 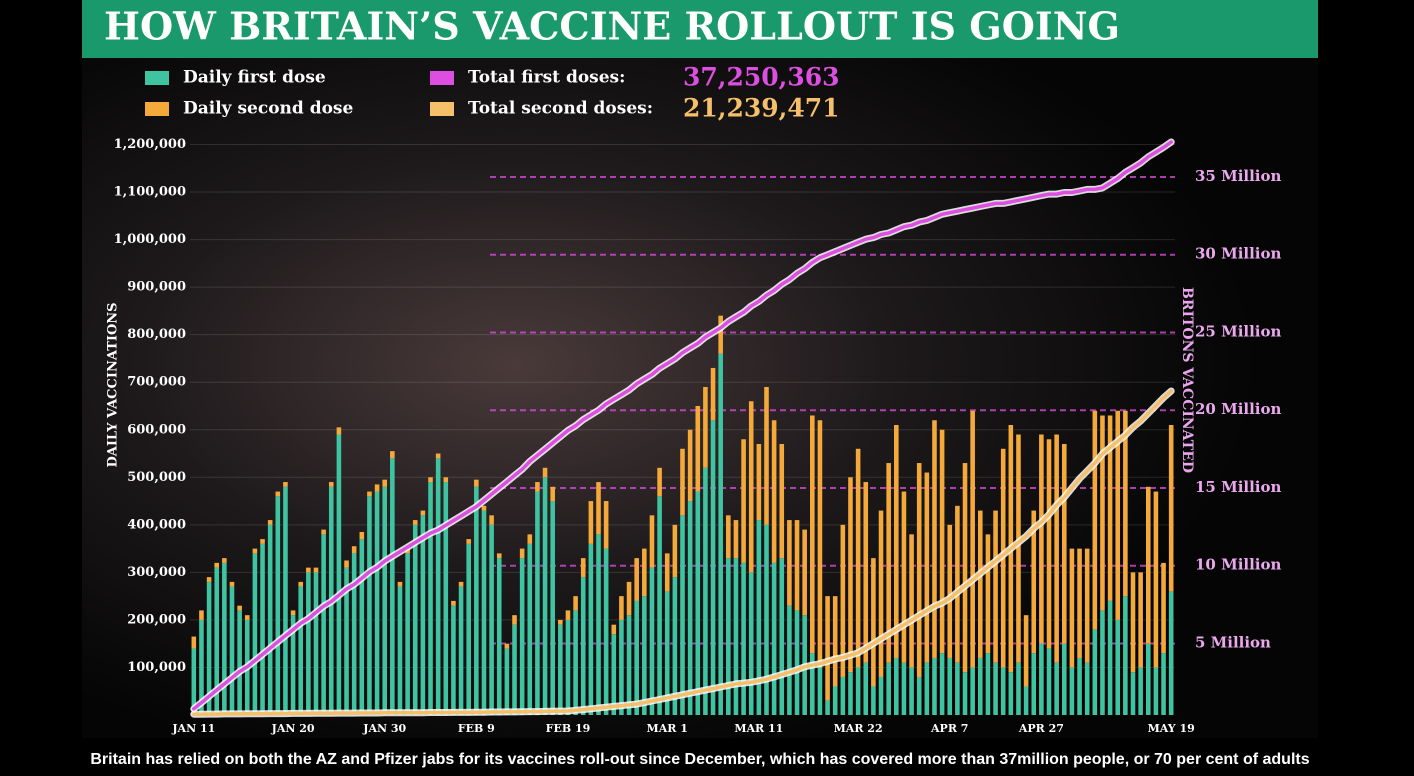 What do you see at coordinates (700, 29) in the screenshot?
I see `title-bar` at bounding box center [700, 29].